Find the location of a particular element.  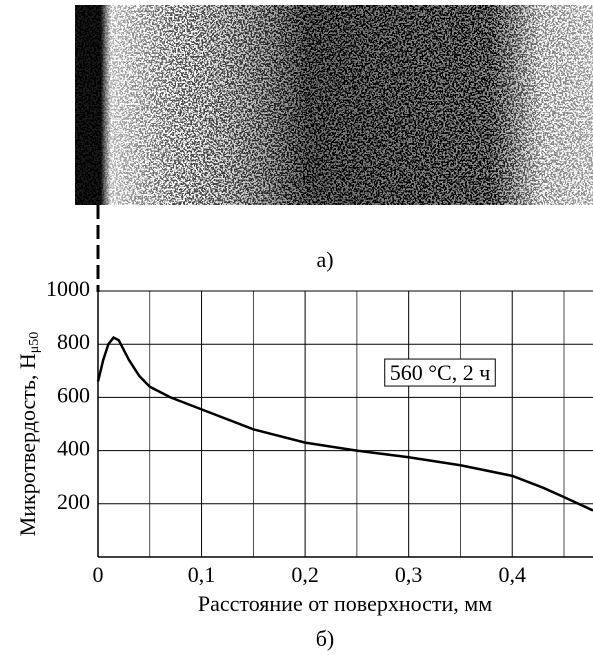

x-tick-label: 0,2 is located at coordinates (305, 574).